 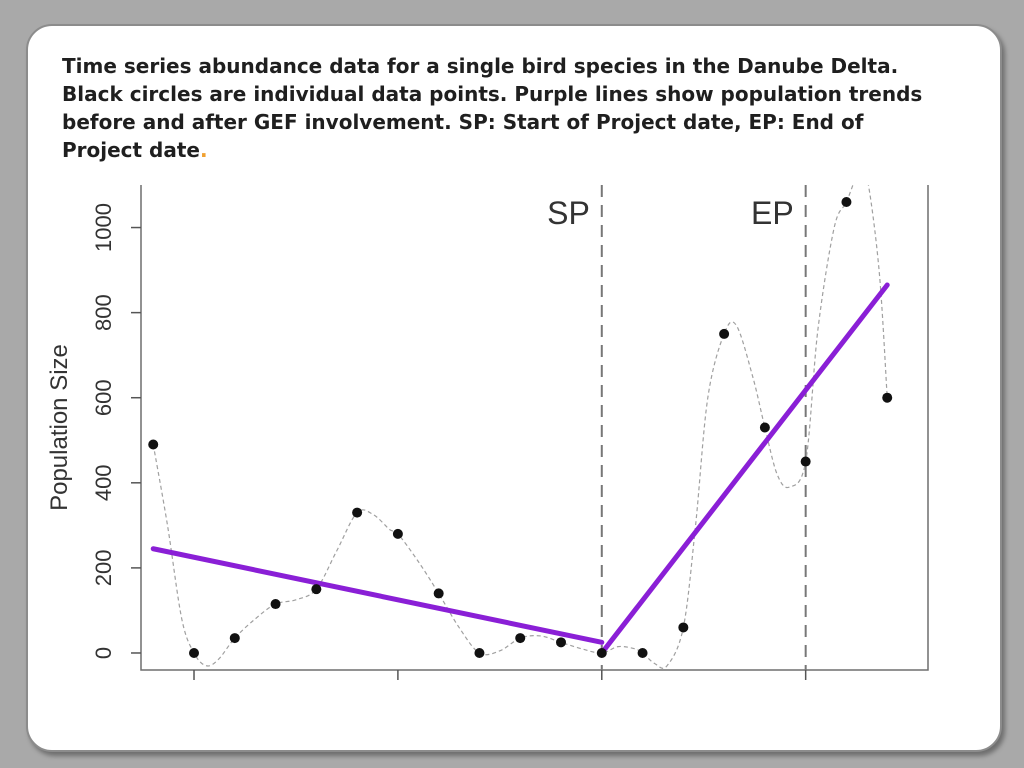 What do you see at coordinates (103, 312) in the screenshot?
I see `y-tick-label: 800` at bounding box center [103, 312].